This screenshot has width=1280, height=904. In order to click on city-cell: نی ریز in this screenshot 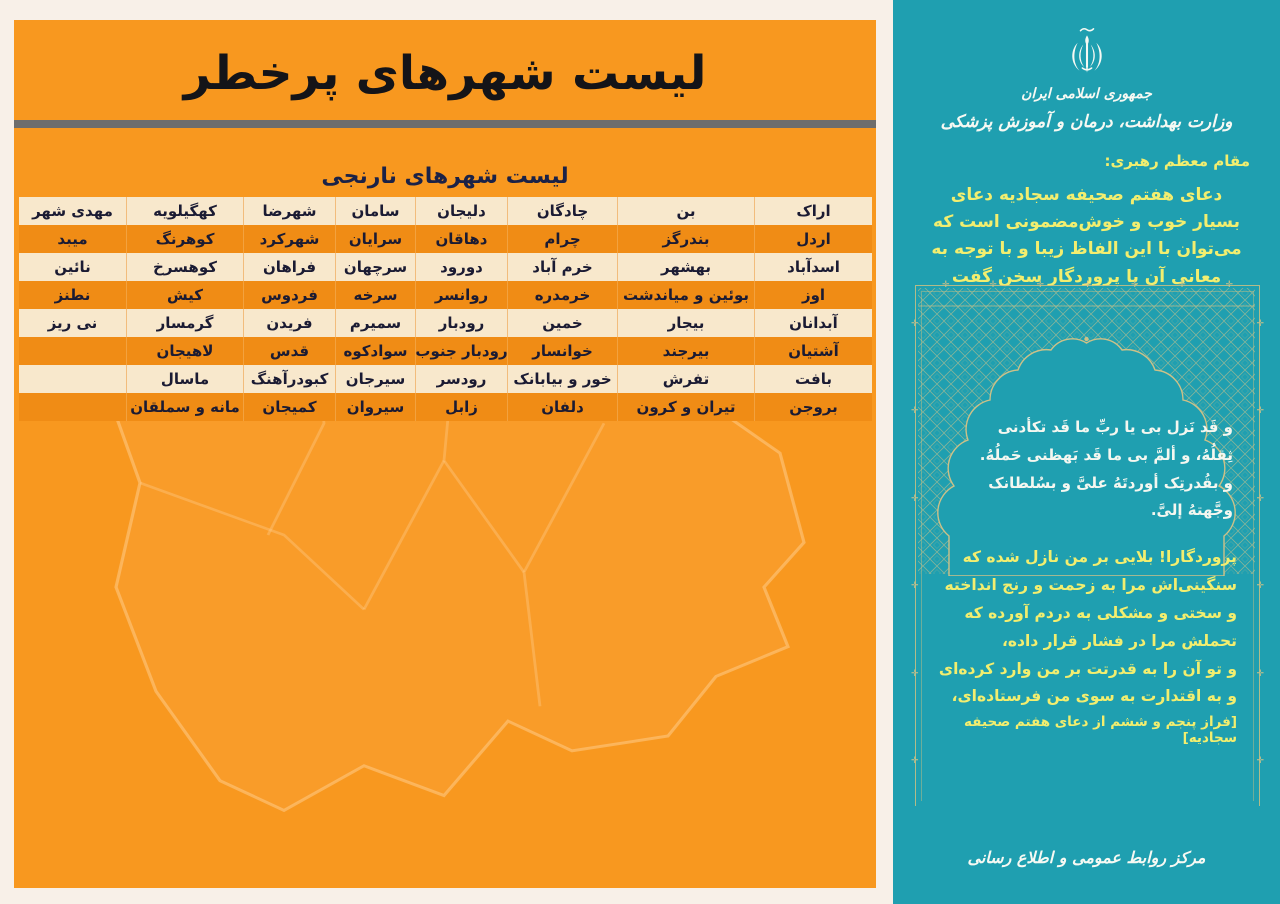, I will do `click(73, 323)`.